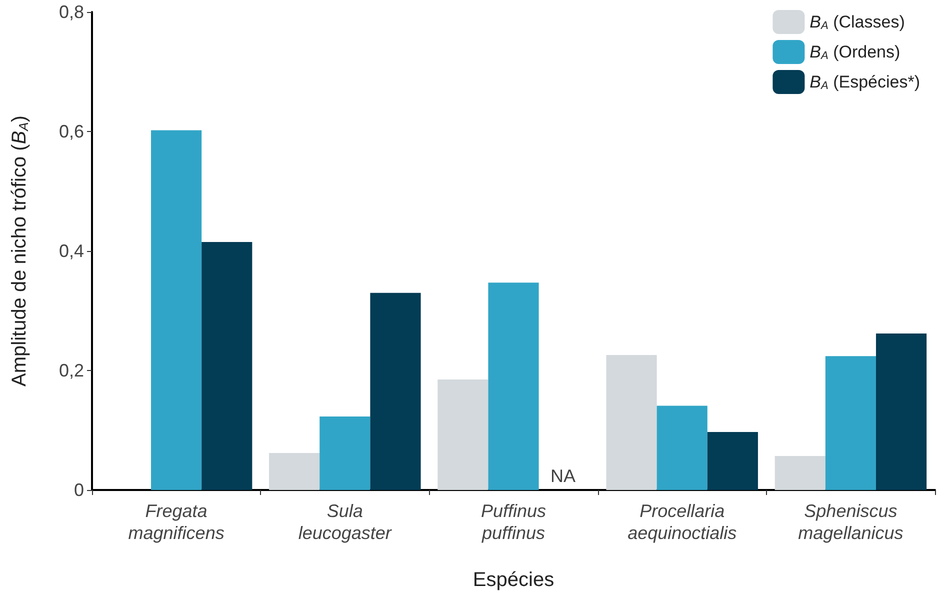 This screenshot has width=940, height=599. I want to click on annotation: NA, so click(563, 476).